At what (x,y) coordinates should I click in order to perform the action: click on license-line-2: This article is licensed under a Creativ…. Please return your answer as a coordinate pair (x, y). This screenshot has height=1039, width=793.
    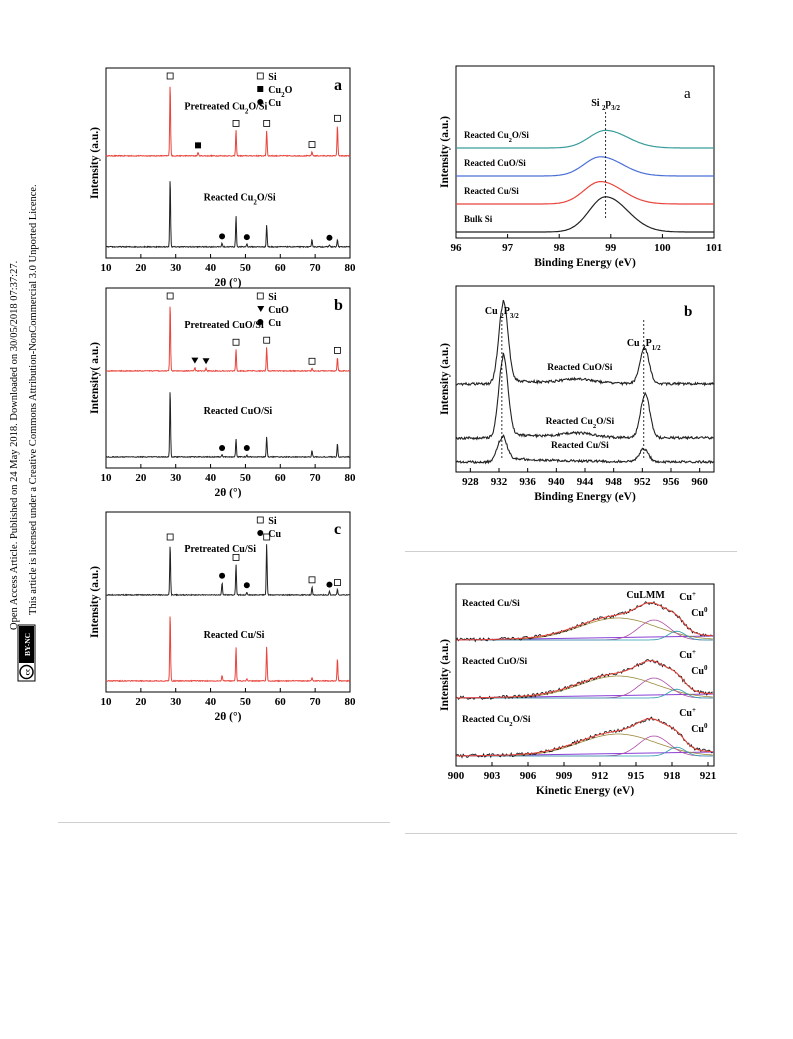
    Looking at the image, I should click on (33, 399).